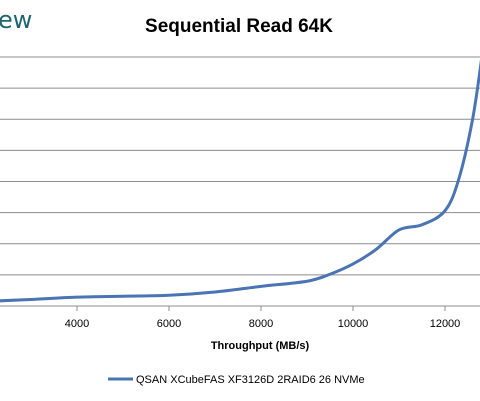 The image size is (480, 401). What do you see at coordinates (77, 324) in the screenshot?
I see `x-tick-label: 4000` at bounding box center [77, 324].